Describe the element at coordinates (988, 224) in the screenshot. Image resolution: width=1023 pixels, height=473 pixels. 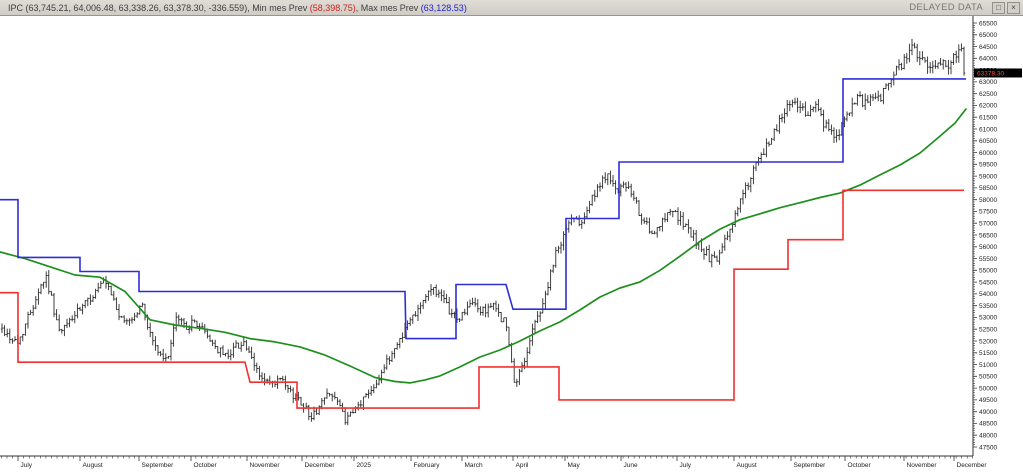
I see `svg-text: 57000` at that location.